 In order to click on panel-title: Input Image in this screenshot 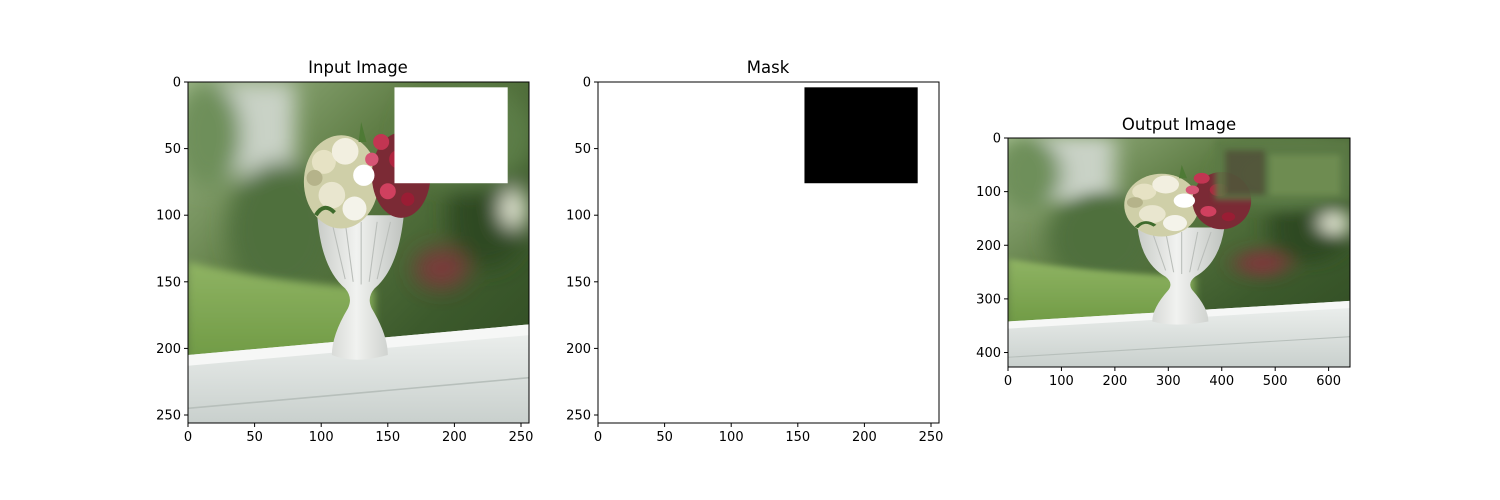, I will do `click(358, 67)`.